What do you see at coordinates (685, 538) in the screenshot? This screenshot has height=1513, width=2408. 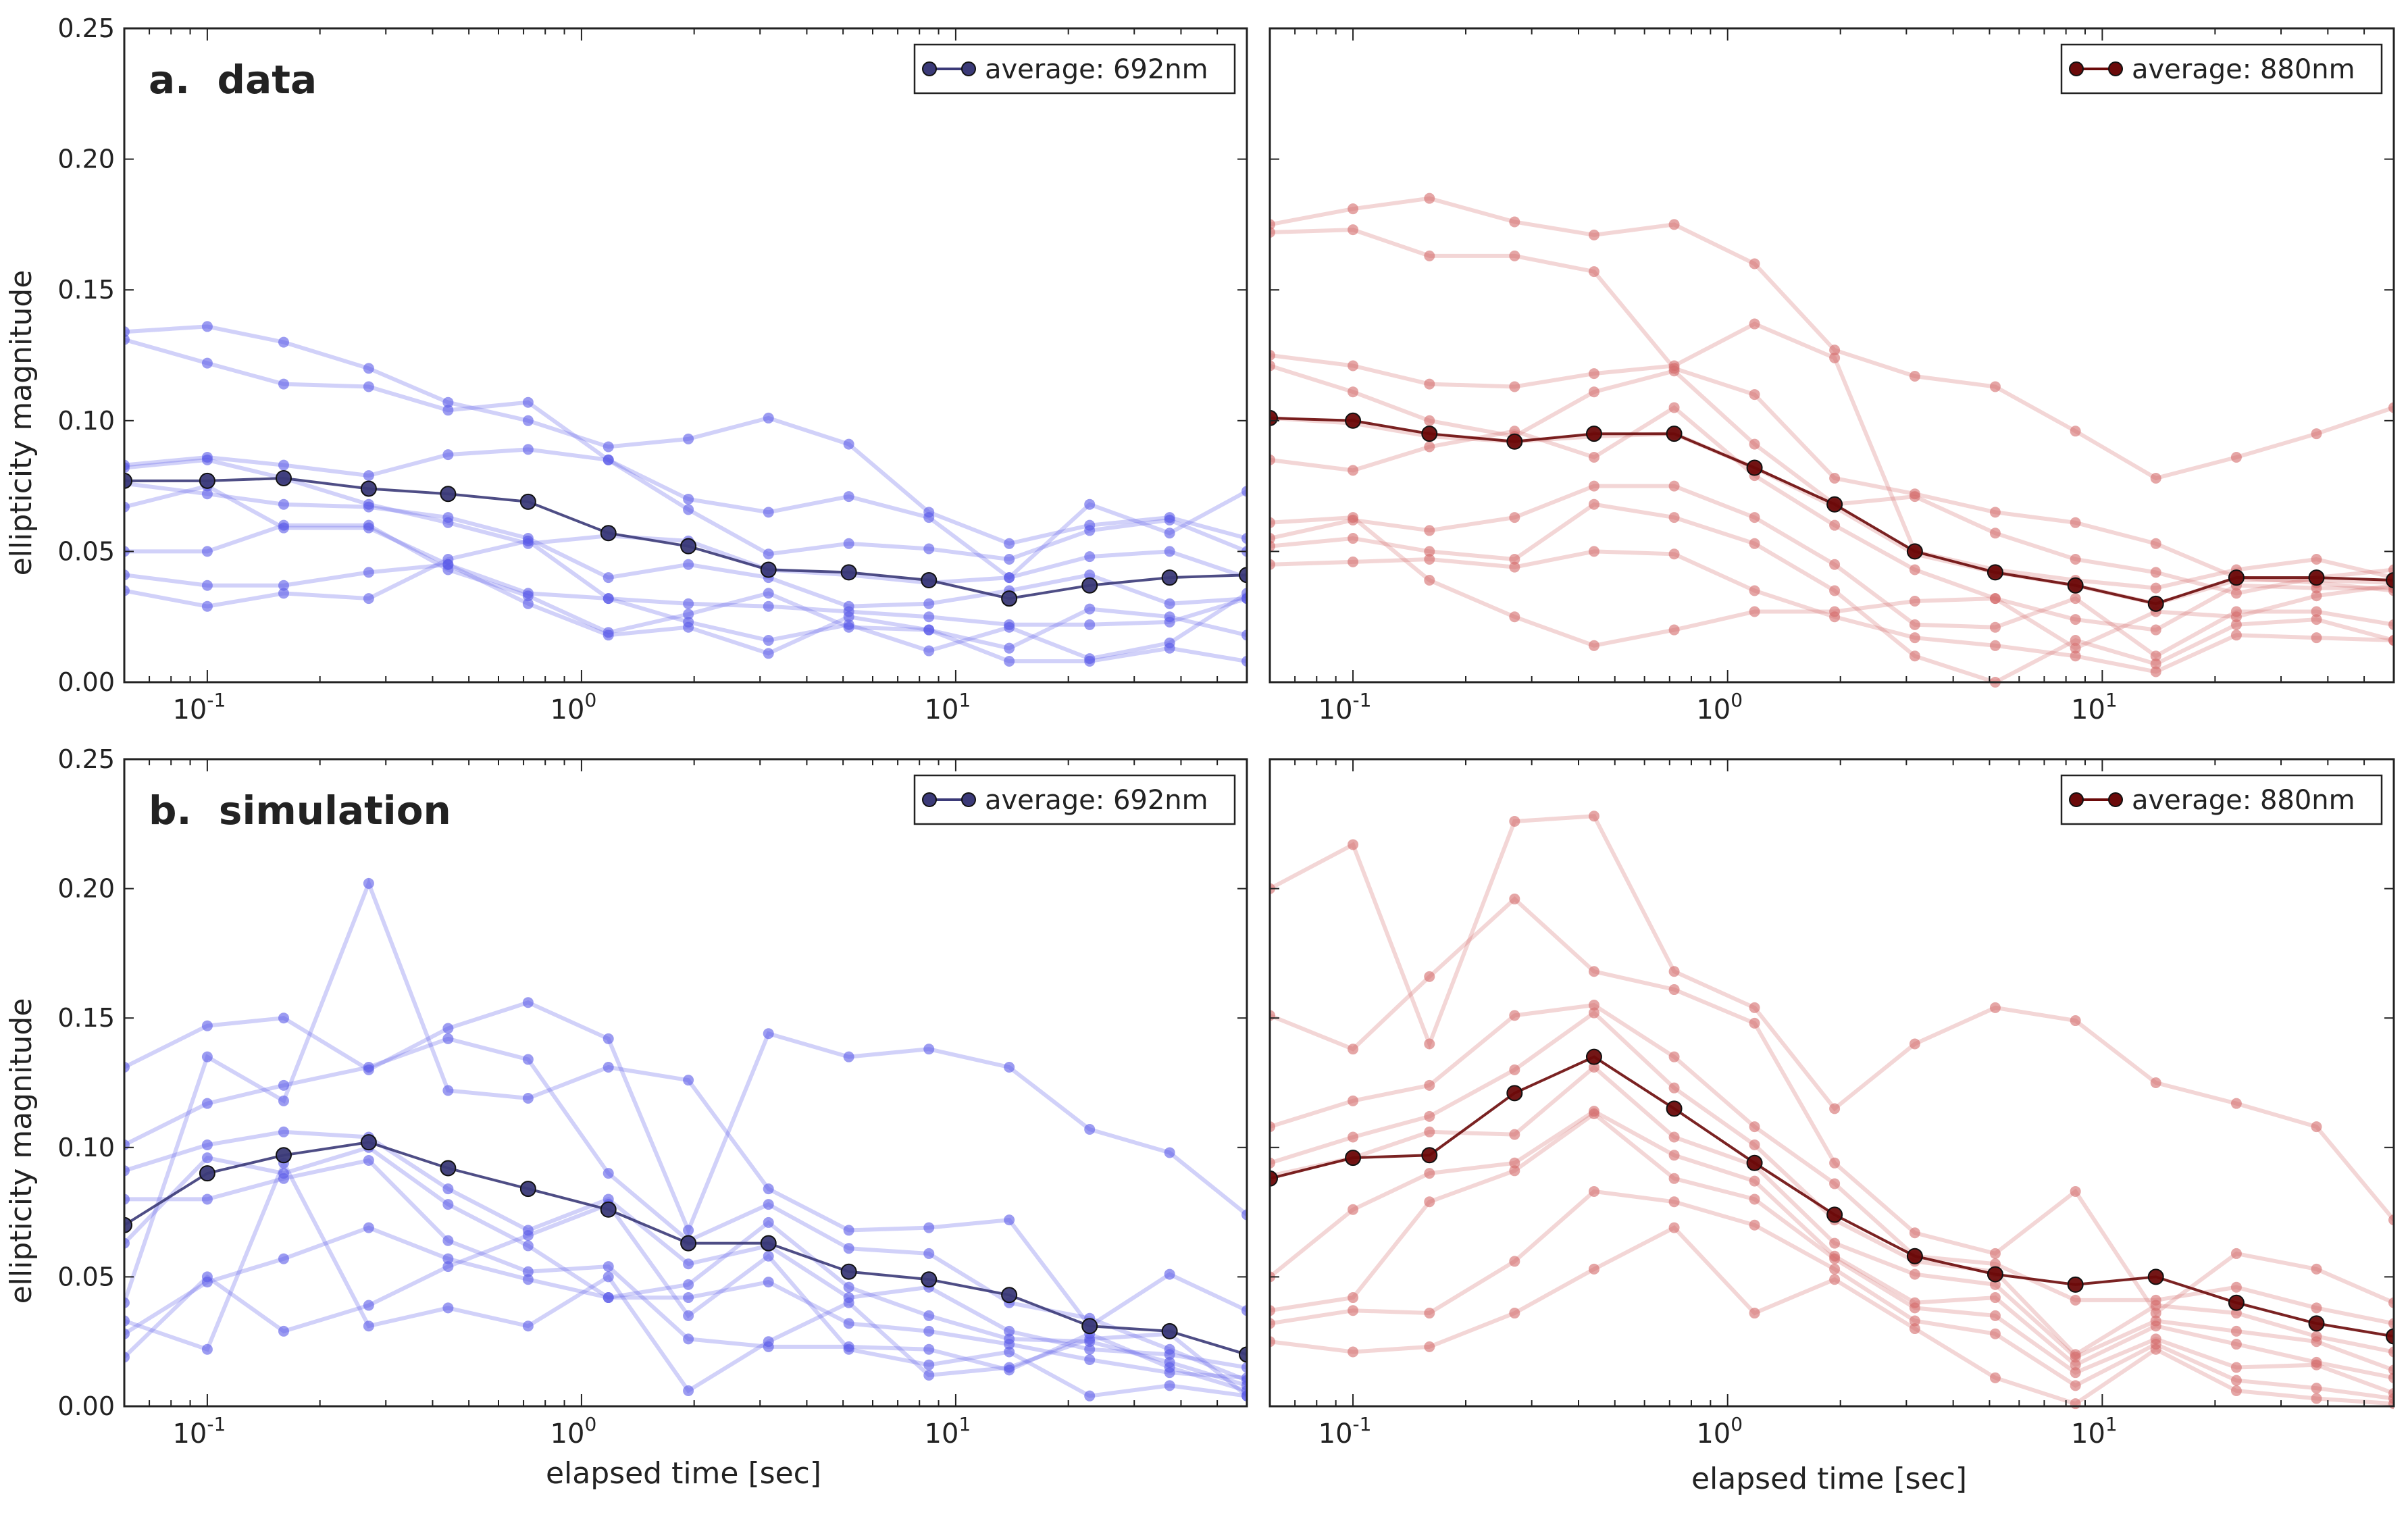 I see `series-average` at bounding box center [685, 538].